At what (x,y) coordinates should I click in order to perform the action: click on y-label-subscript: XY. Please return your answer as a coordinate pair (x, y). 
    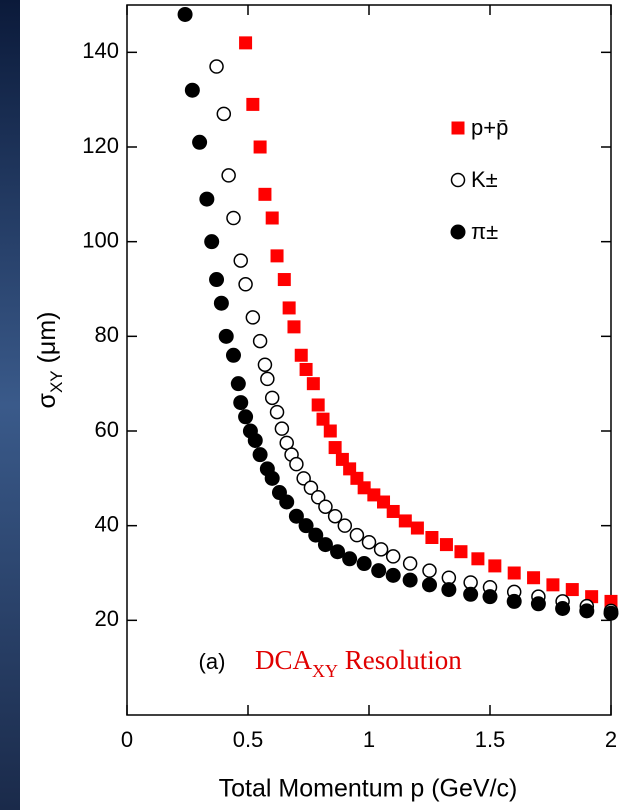
    Looking at the image, I should click on (56, 381).